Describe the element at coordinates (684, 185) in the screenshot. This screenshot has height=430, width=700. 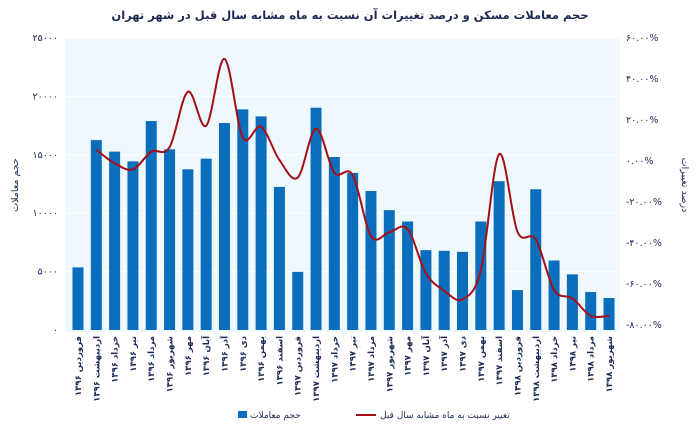
I see `right-axis-title: درصد تغییرات` at that location.